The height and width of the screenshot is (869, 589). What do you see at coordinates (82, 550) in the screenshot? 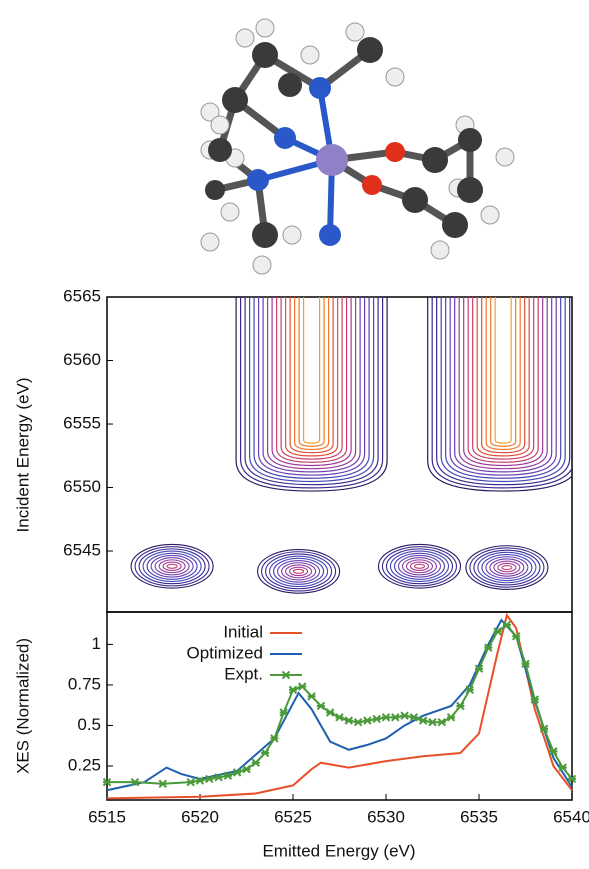
I see `y-tick-label: 6545` at bounding box center [82, 550].